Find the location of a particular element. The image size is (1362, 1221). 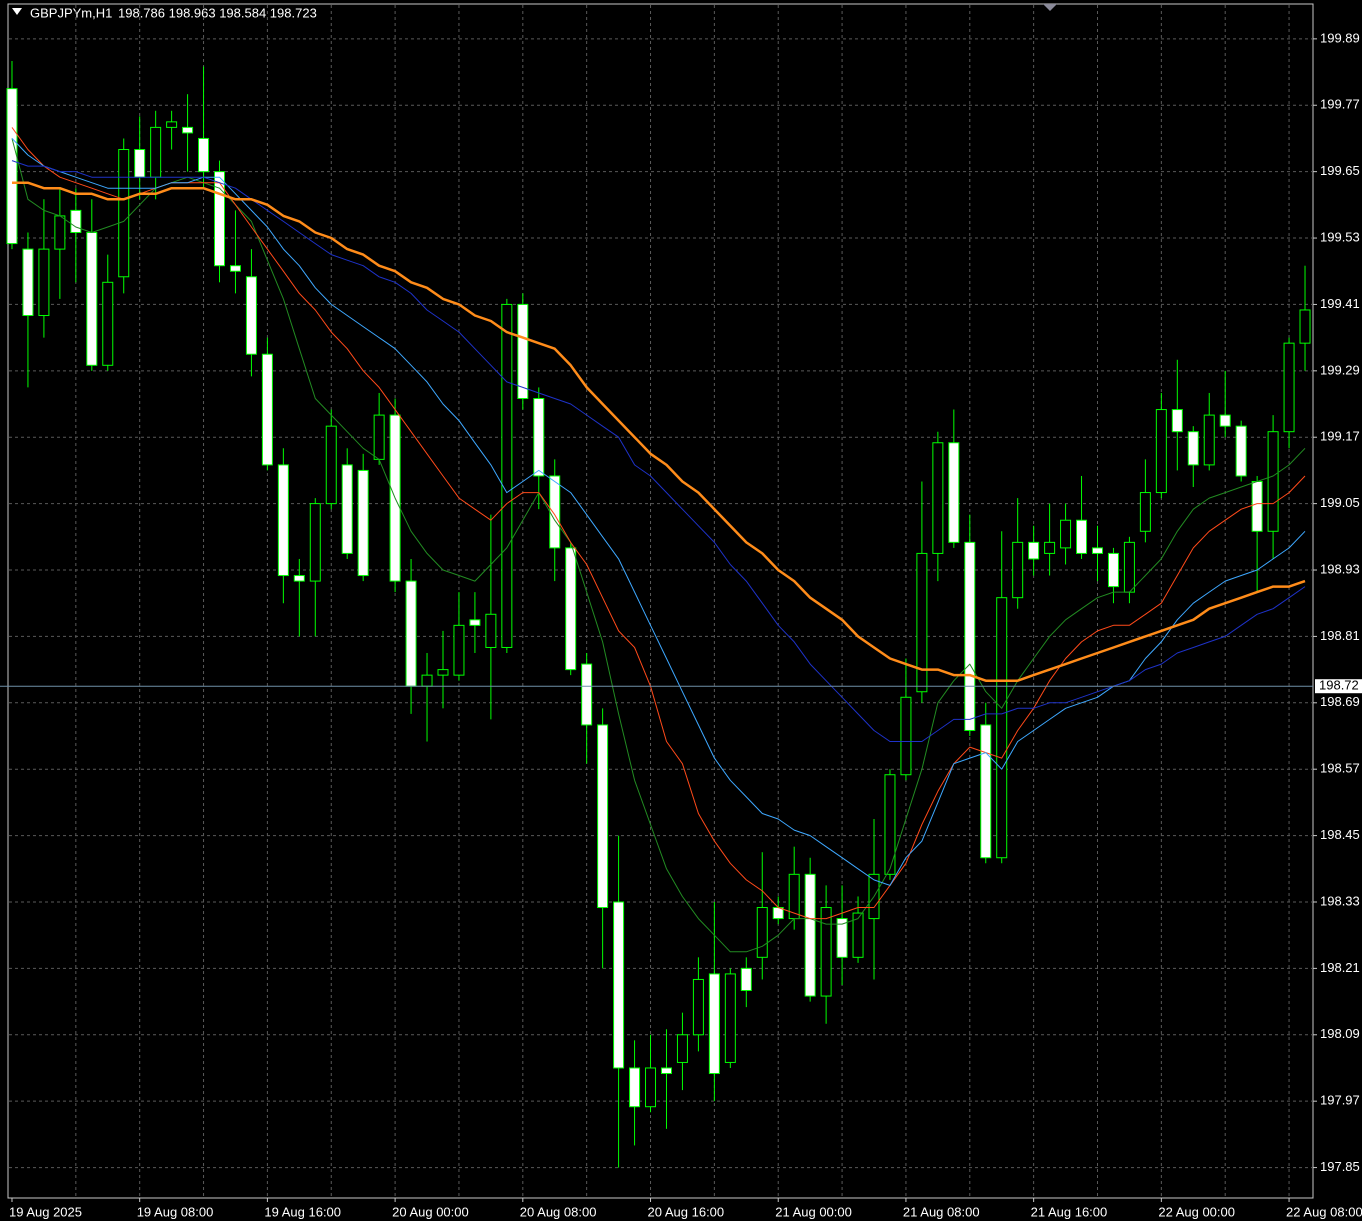

x-tick-label: 20 Aug 08:00 is located at coordinates (558, 1211).